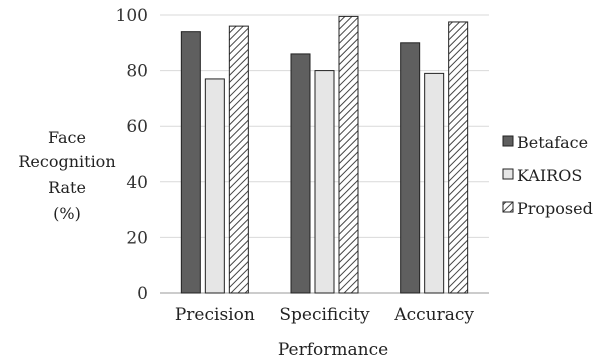 The width and height of the screenshot is (614, 363). I want to click on y-tick-label: 0, so click(142, 294).